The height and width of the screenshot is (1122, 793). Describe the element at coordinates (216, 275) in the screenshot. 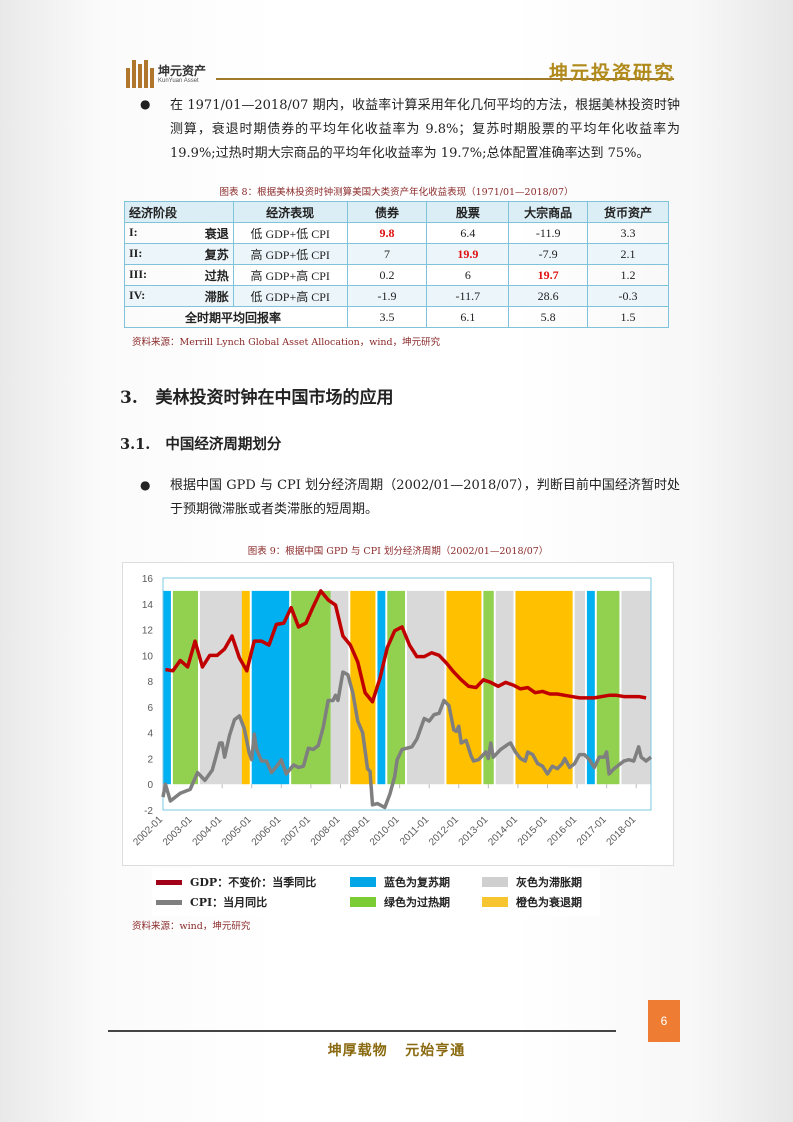

I see `stage-name: 过热` at that location.